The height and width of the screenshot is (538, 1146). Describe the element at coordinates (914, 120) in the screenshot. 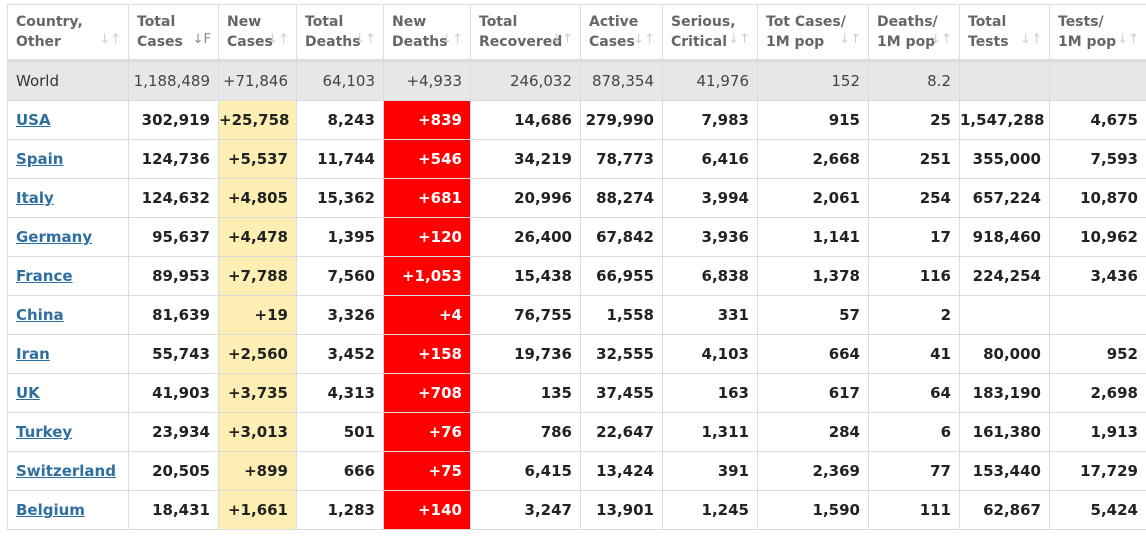

I see `cell-deaths-per-1m: 25` at that location.